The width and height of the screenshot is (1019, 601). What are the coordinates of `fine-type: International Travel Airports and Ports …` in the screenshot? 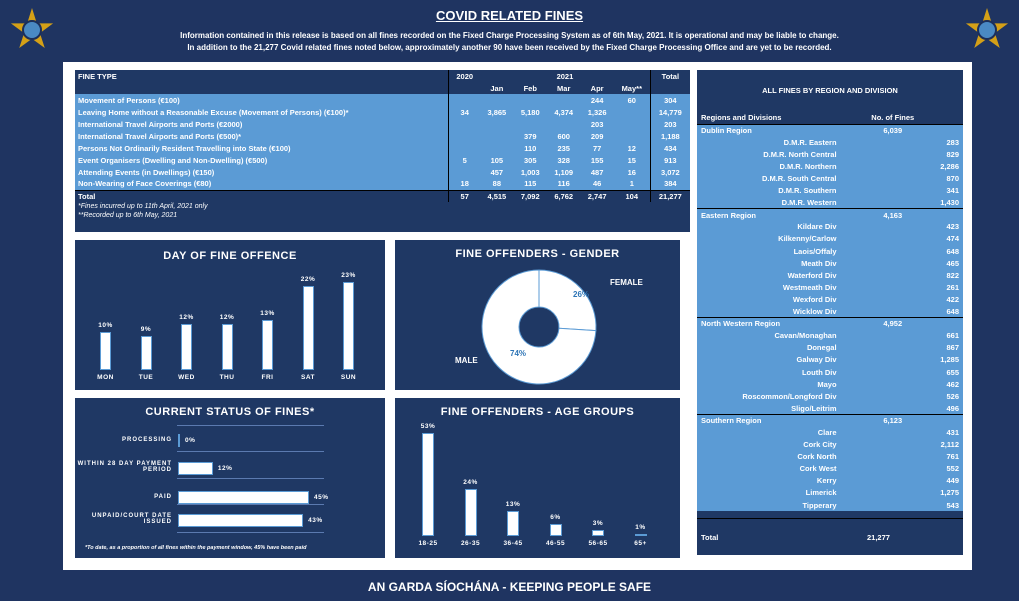 It's located at (262, 136).